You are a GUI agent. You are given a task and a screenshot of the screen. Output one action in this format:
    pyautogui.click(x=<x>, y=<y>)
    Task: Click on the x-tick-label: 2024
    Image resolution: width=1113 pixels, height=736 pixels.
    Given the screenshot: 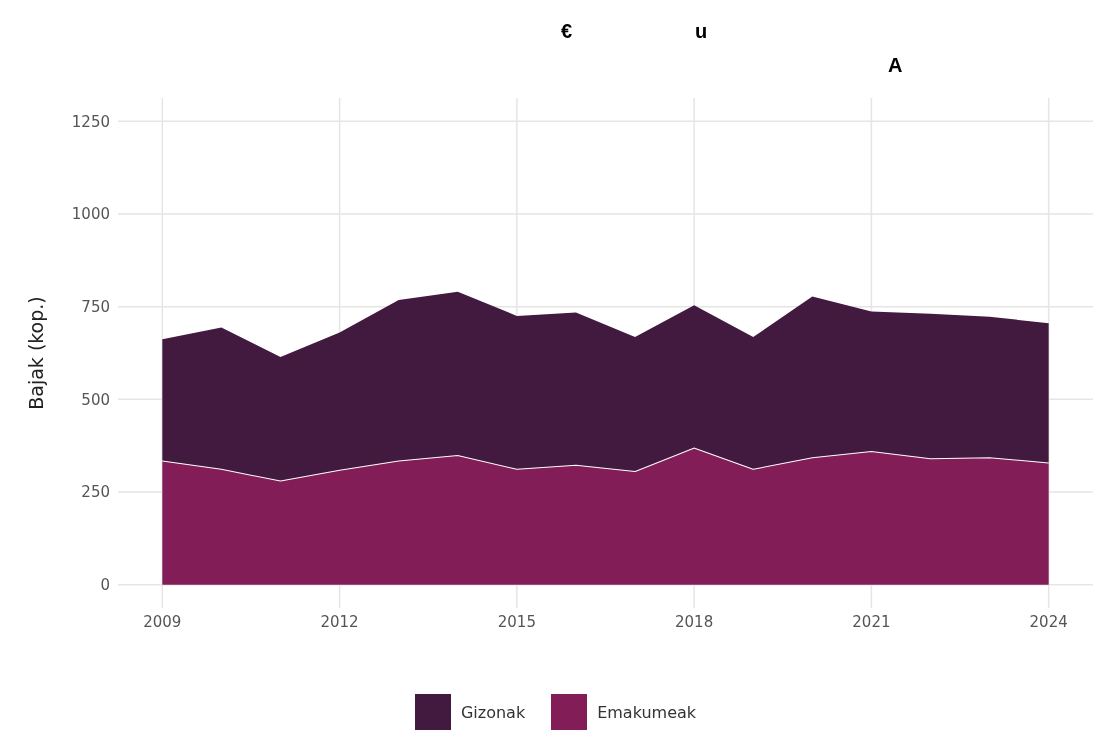 What is the action you would take?
    pyautogui.click(x=1048, y=621)
    